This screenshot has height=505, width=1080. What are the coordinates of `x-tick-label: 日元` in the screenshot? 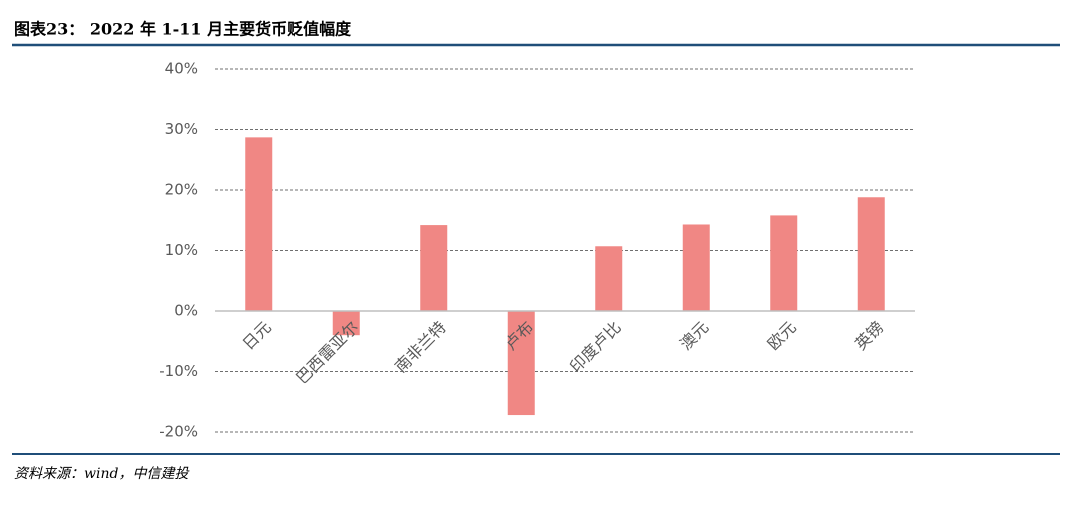 It's located at (257, 336).